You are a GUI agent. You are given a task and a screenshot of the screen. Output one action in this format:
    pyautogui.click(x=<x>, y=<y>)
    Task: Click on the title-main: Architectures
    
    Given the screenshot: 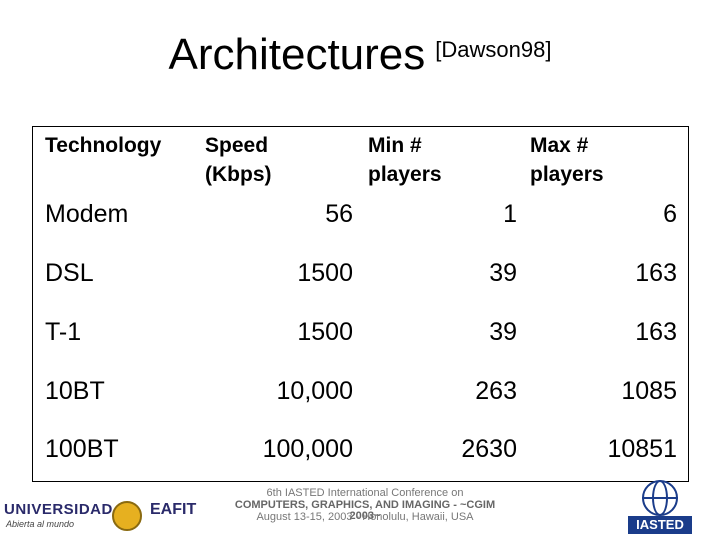 What is the action you would take?
    pyautogui.click(x=297, y=54)
    